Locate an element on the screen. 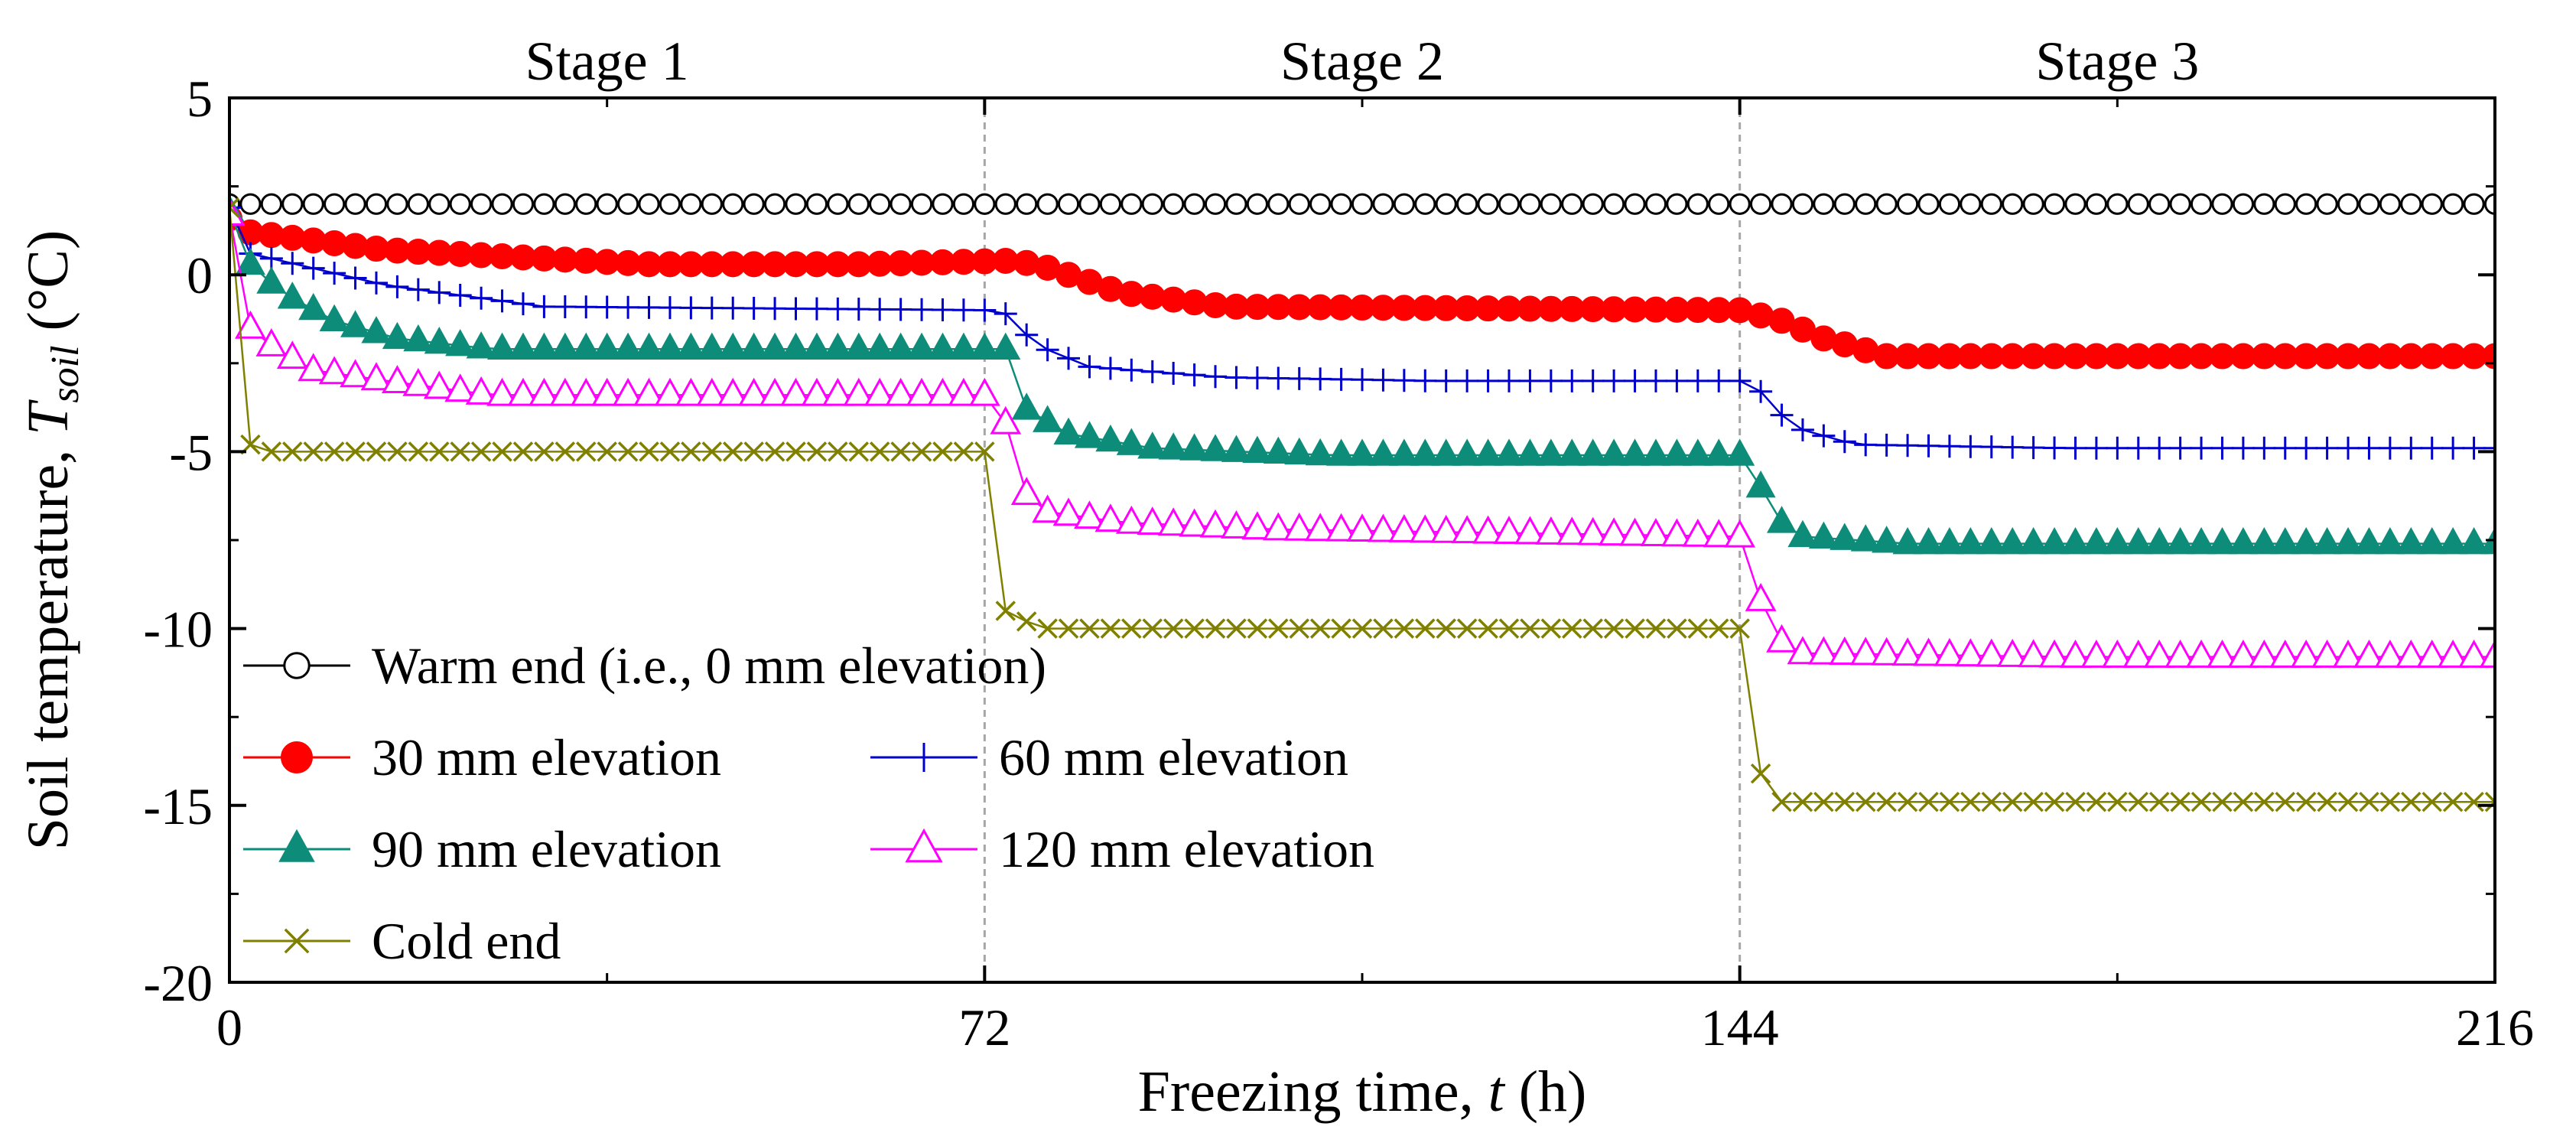 This screenshot has height=1146, width=2576. legend-marker-e120 is located at coordinates (924, 845).